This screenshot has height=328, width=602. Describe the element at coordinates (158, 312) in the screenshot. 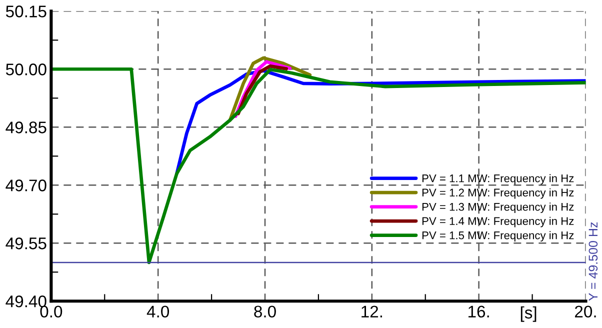

I see `x-tick-label: 4.0` at that location.